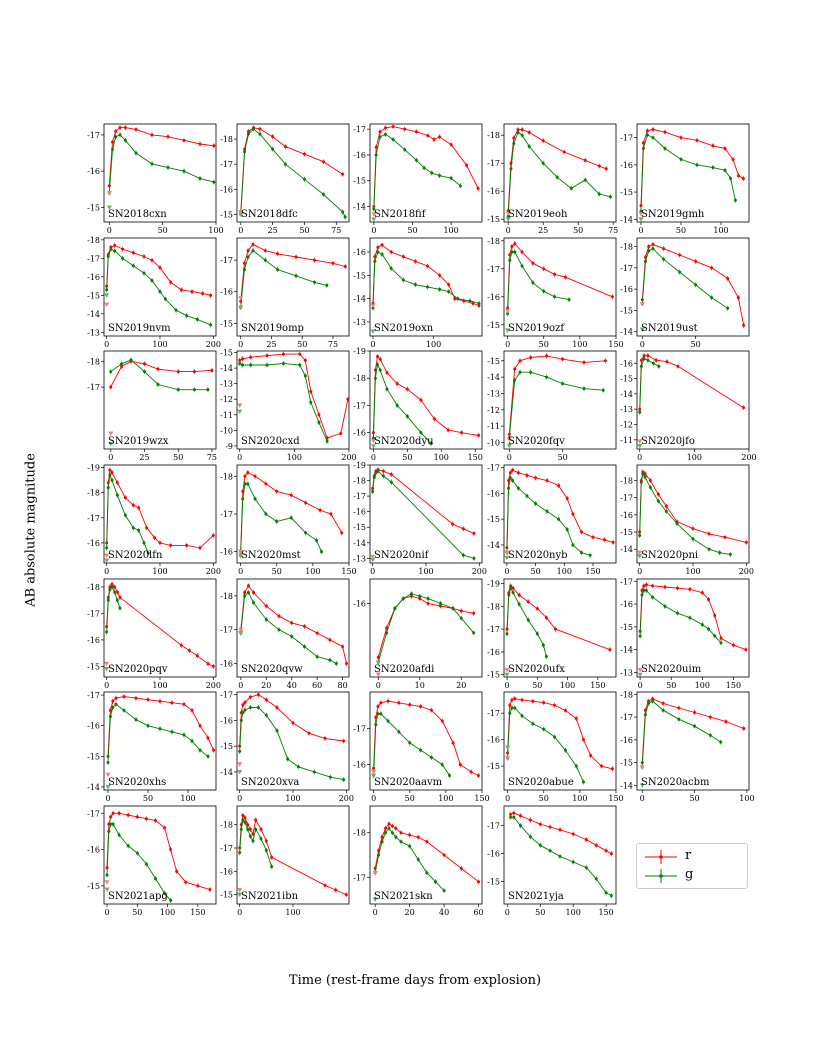 This screenshot has height=1038, width=830. Describe the element at coordinates (240, 764) in the screenshot. I see `upper-limit-r` at that location.